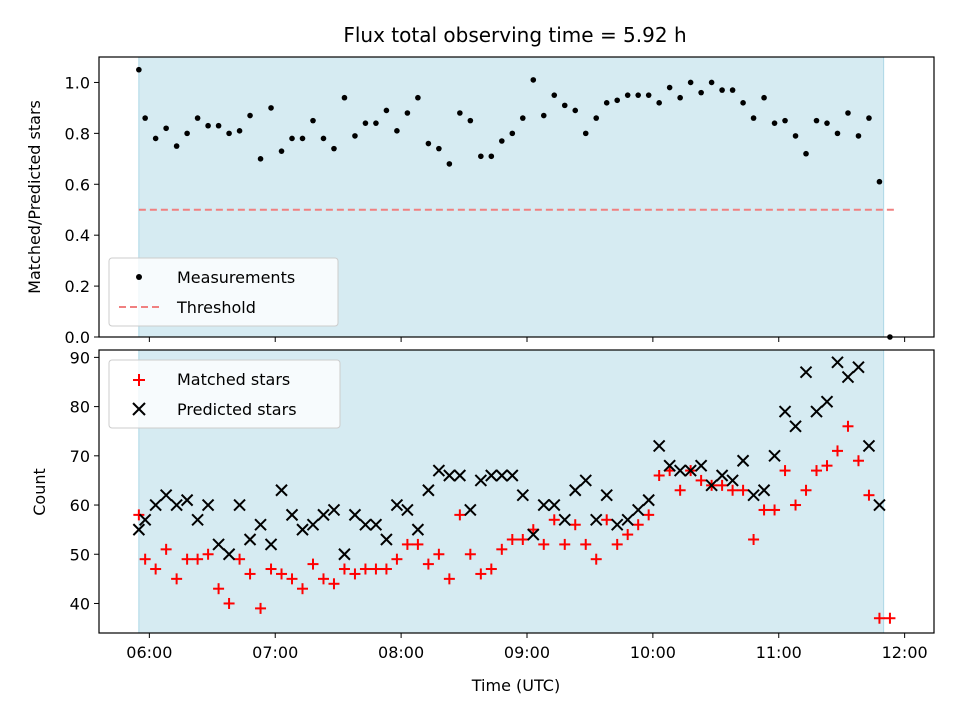 The image size is (960, 724). I want to click on legend-predicted-marker, so click(139, 409).